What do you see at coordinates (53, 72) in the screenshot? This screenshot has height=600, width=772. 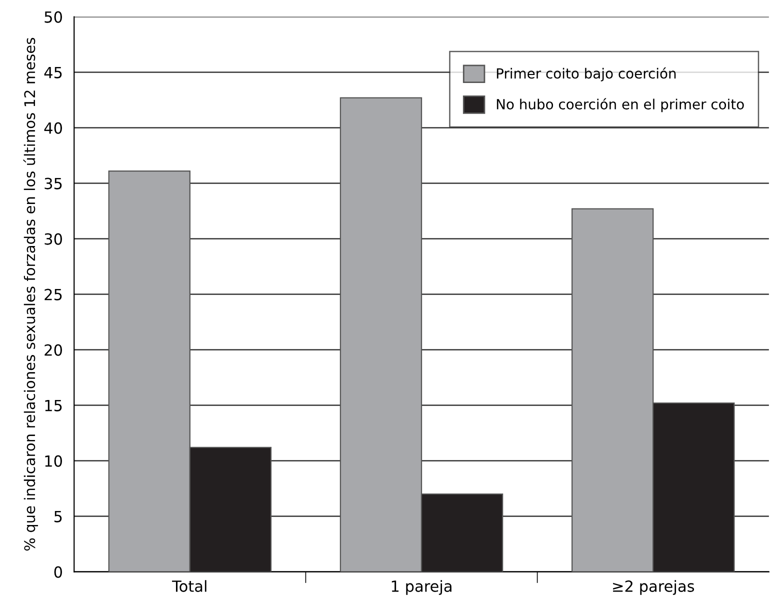 I see `y-tick-label: 45` at bounding box center [53, 72].